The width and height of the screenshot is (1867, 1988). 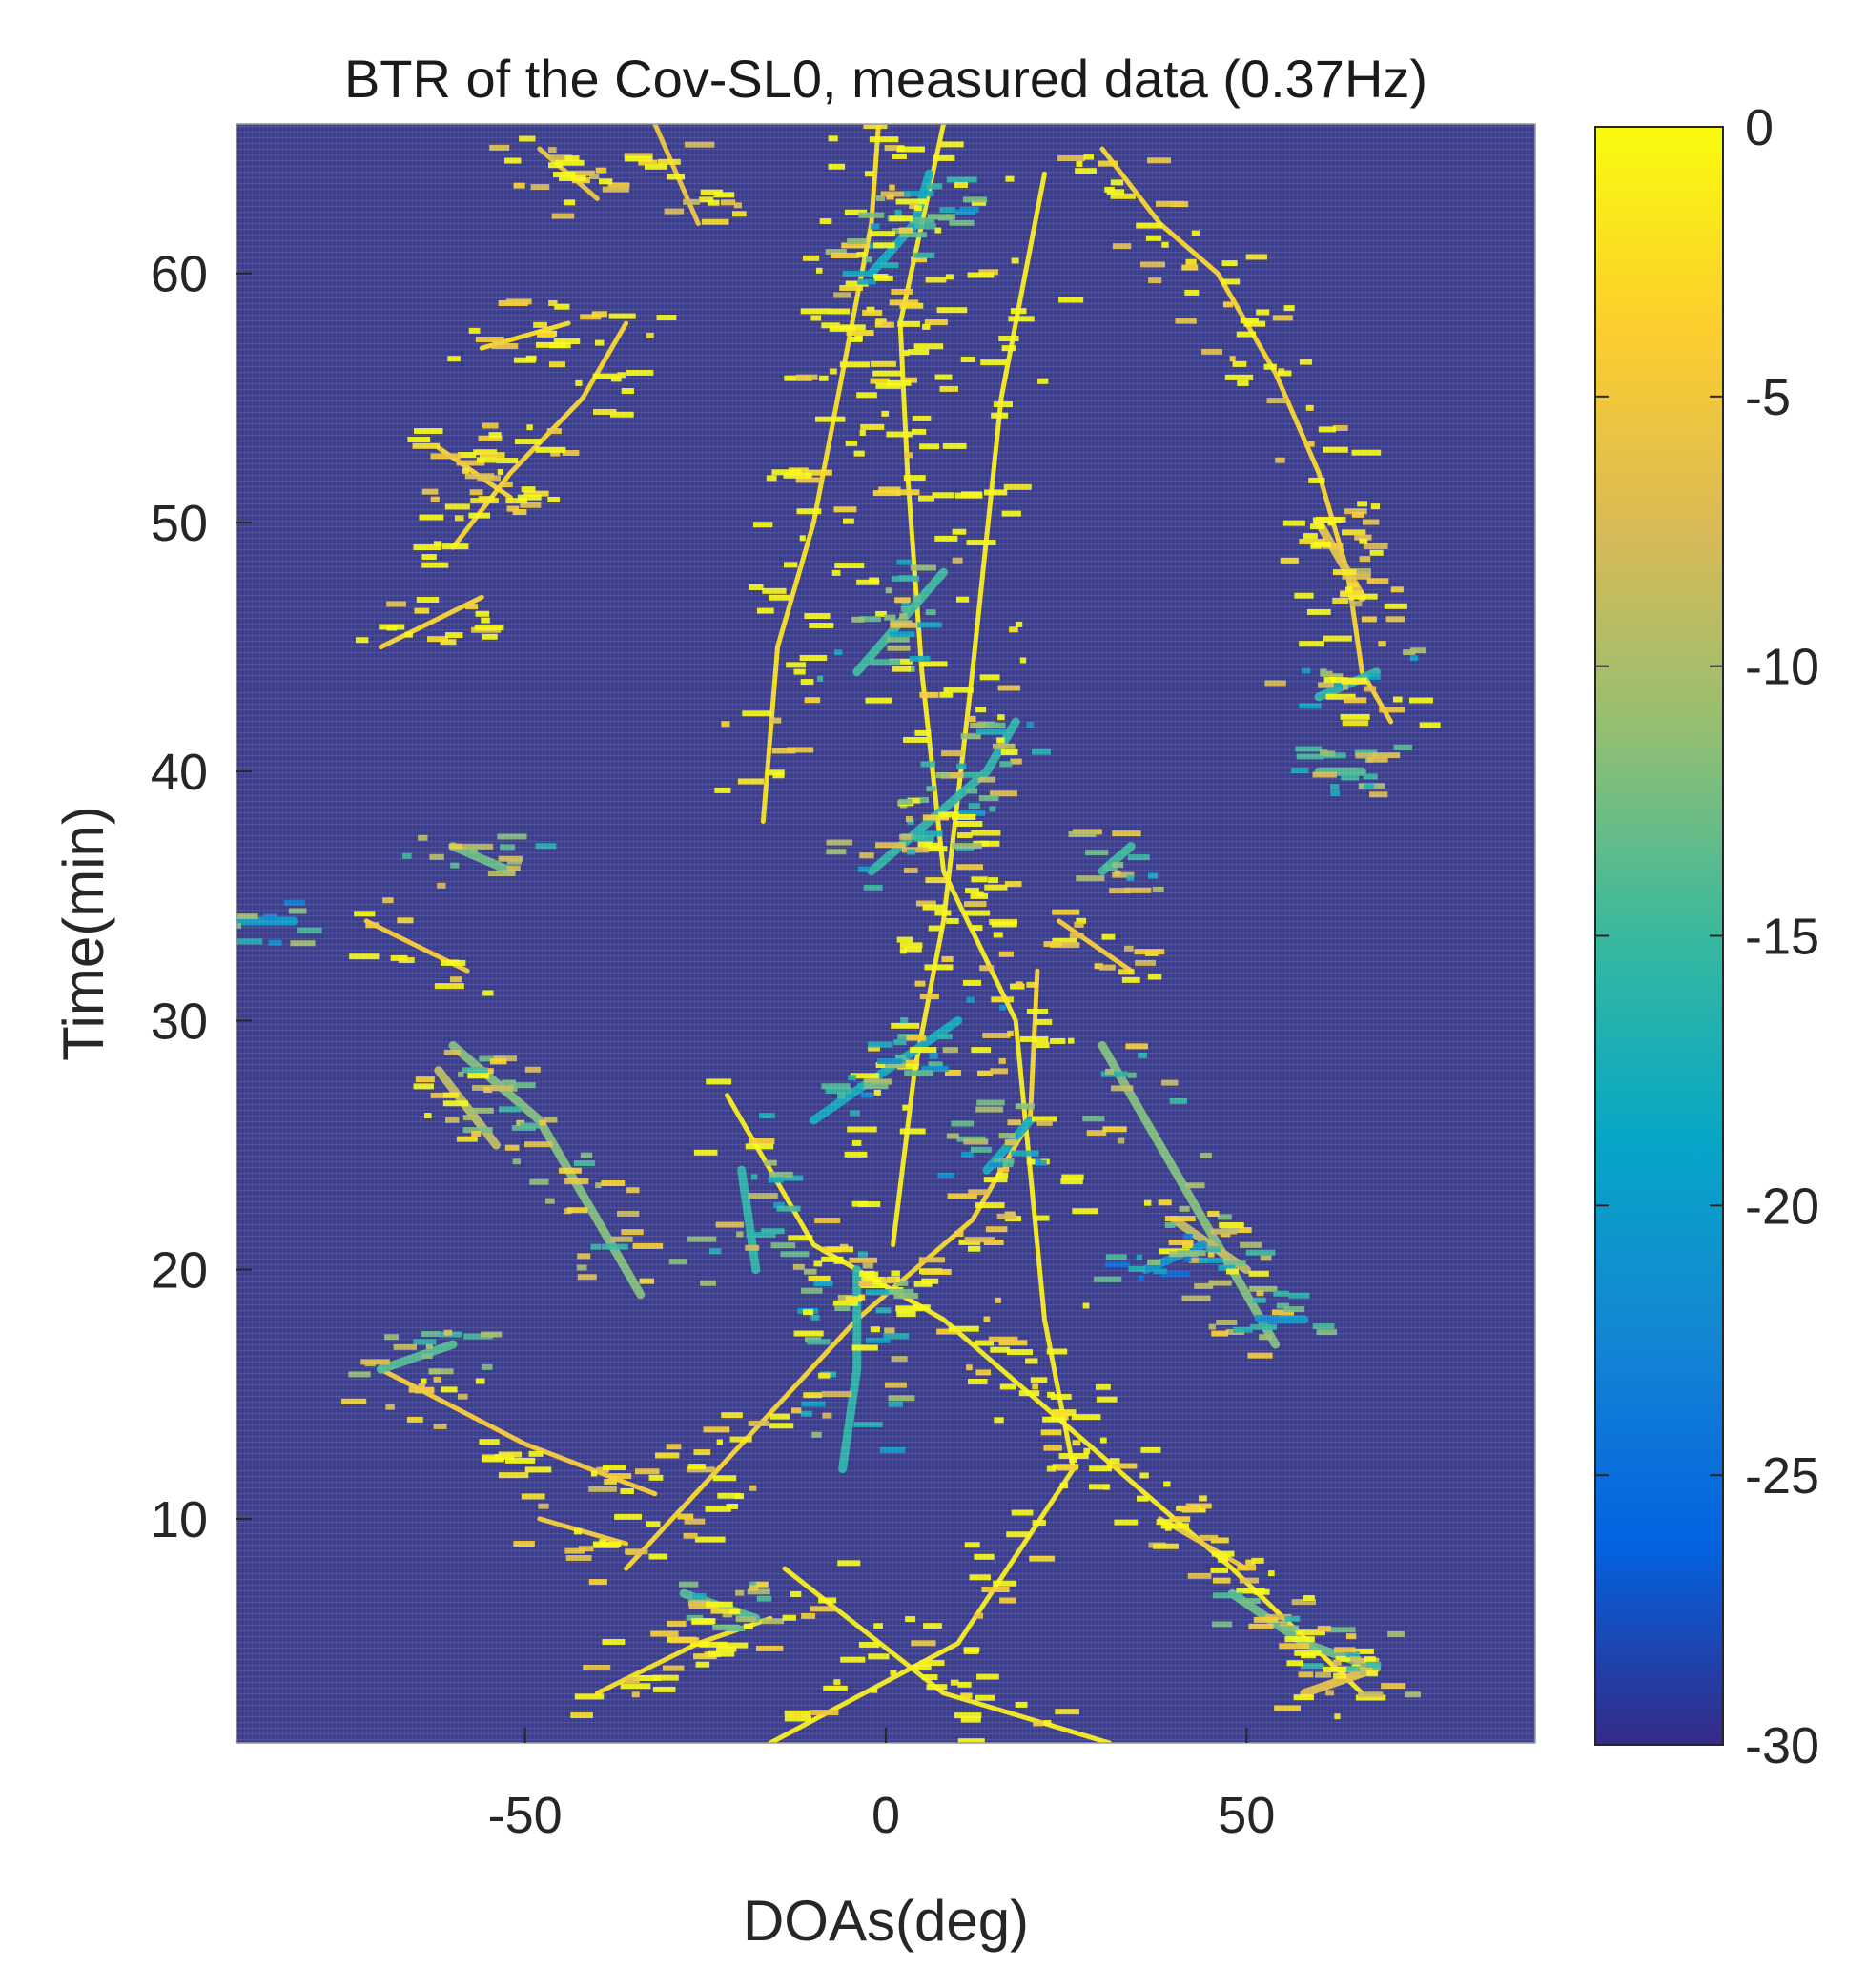 What do you see at coordinates (1782, 1206) in the screenshot?
I see `colorbar-tick-label: -20` at bounding box center [1782, 1206].